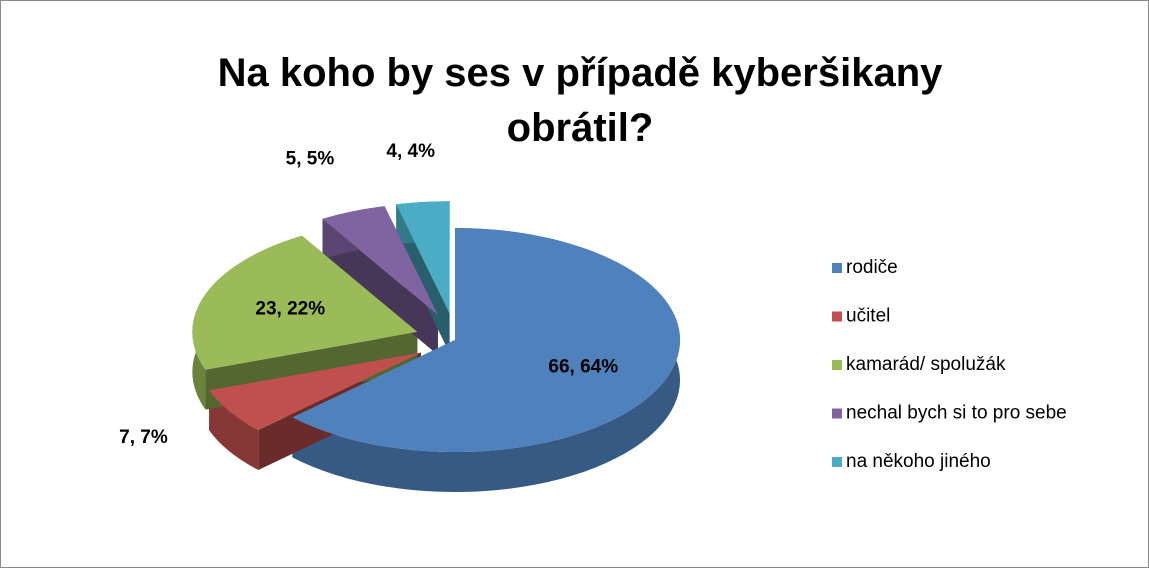 Image resolution: width=1149 pixels, height=573 pixels. Describe the element at coordinates (868, 316) in the screenshot. I see `legend-label: učitel` at that location.